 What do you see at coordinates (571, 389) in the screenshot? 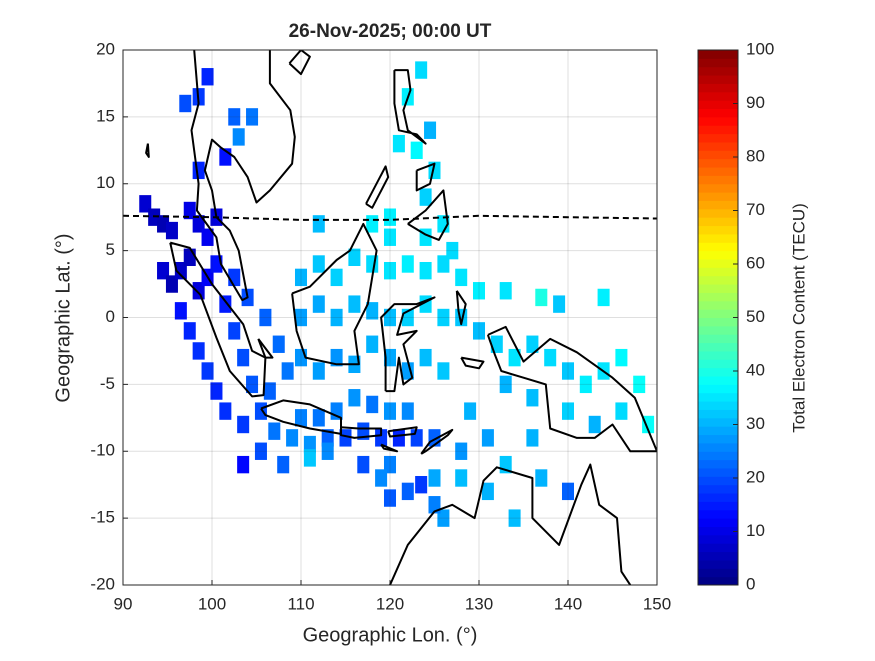
I see `new-guinea` at bounding box center [571, 389].